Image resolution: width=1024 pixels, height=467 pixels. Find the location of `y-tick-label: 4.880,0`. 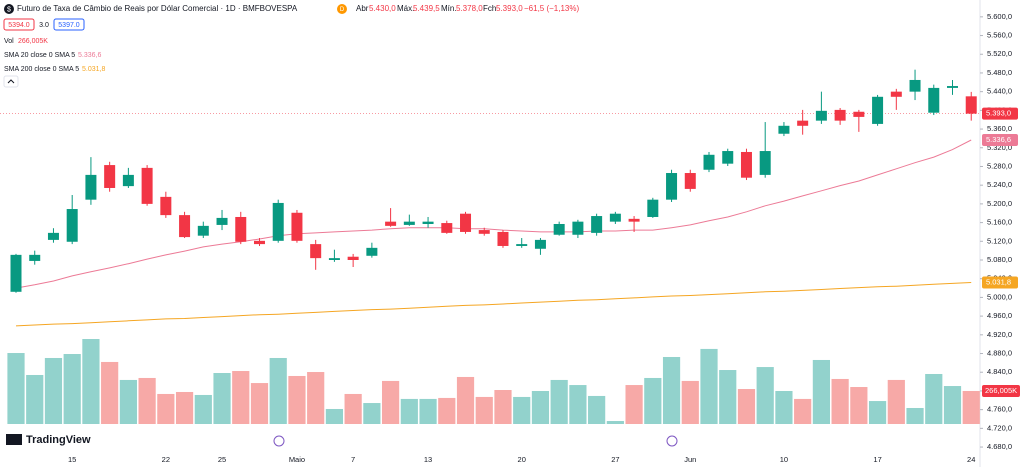

y-tick-label: 4.880,0 is located at coordinates (999, 353).